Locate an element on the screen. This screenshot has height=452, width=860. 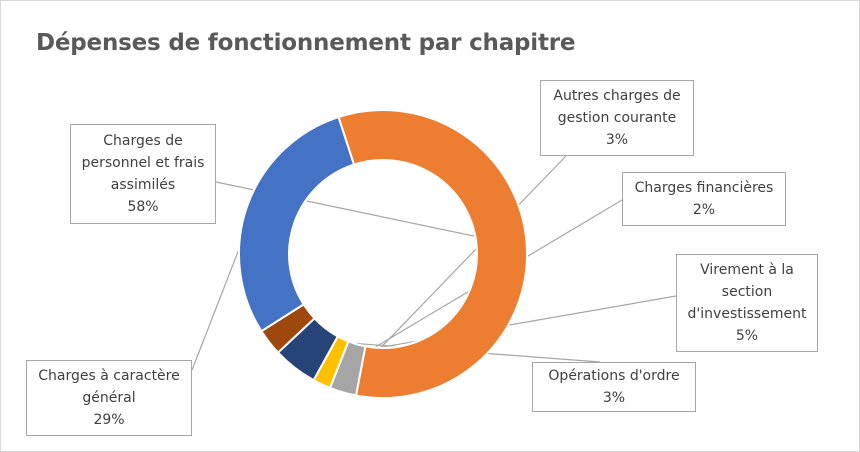
label-general-line1: Charges à caractère is located at coordinates (109, 376).